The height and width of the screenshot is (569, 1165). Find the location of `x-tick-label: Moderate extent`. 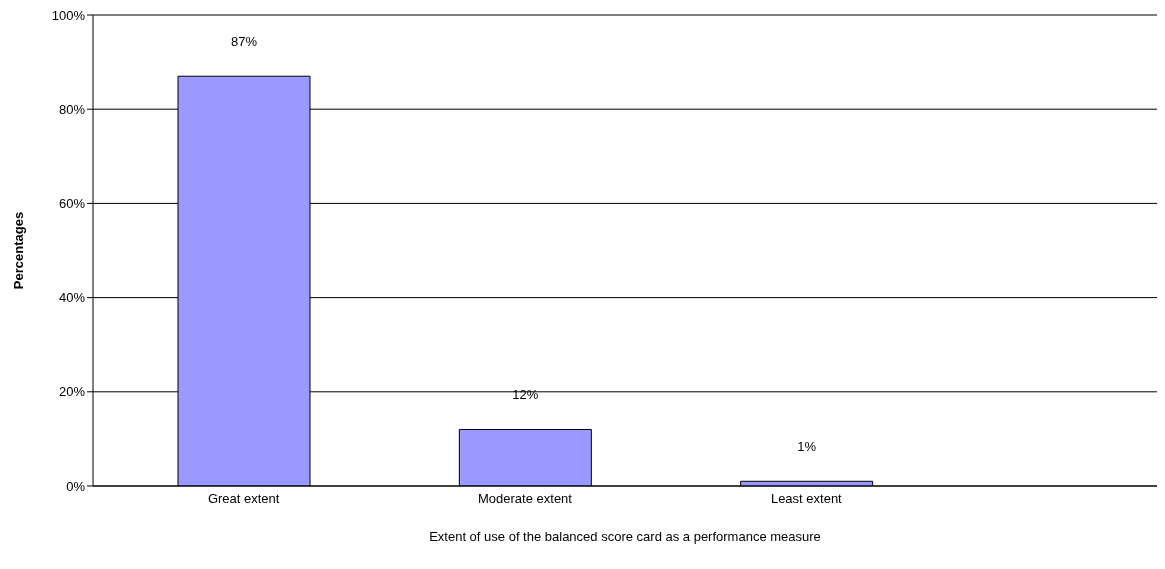

x-tick-label: Moderate extent is located at coordinates (525, 499).